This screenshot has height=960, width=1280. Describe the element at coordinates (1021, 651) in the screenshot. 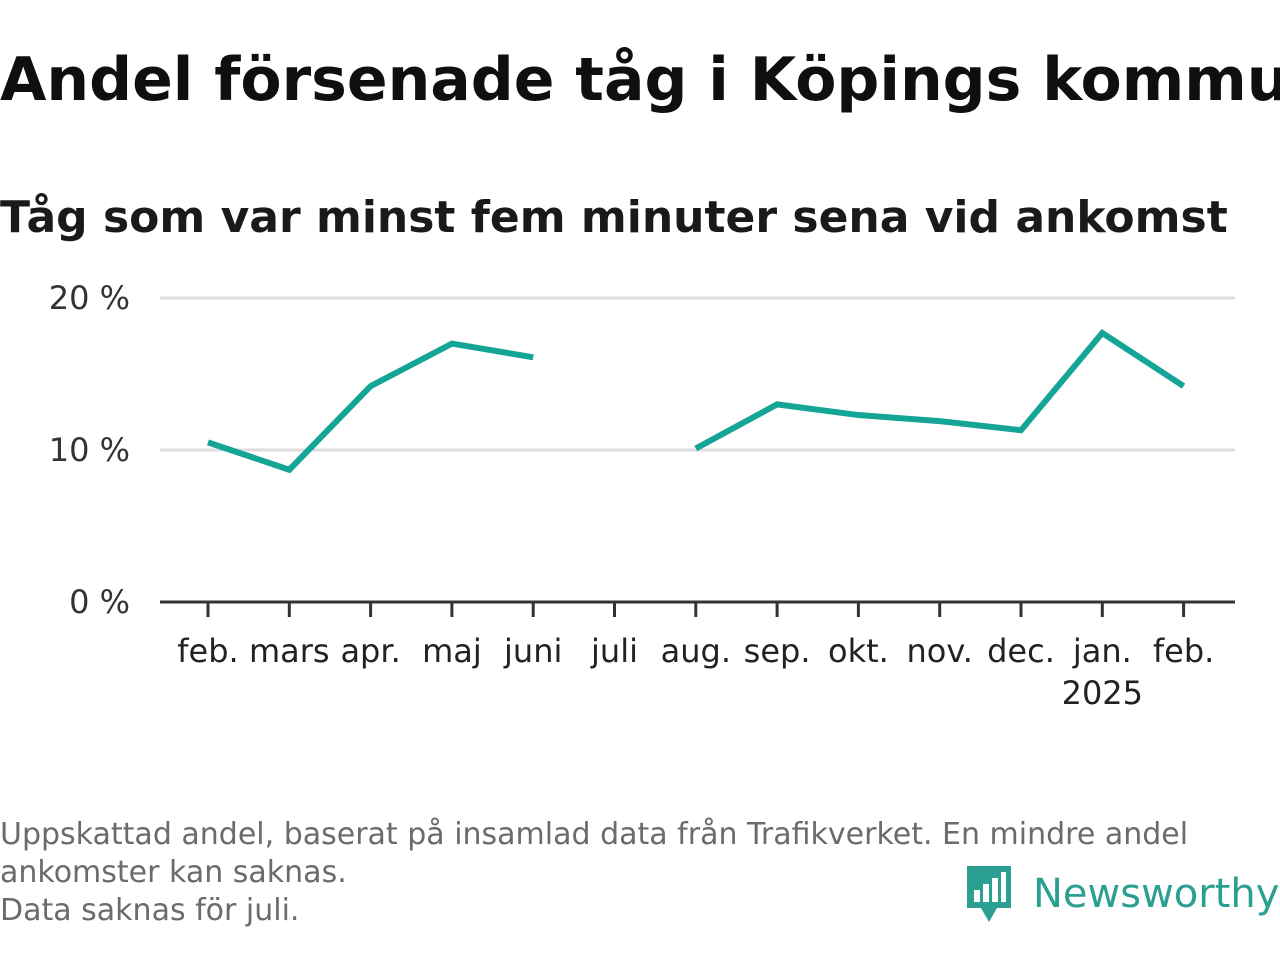

I see `x-tick-label: dec.` at that location.